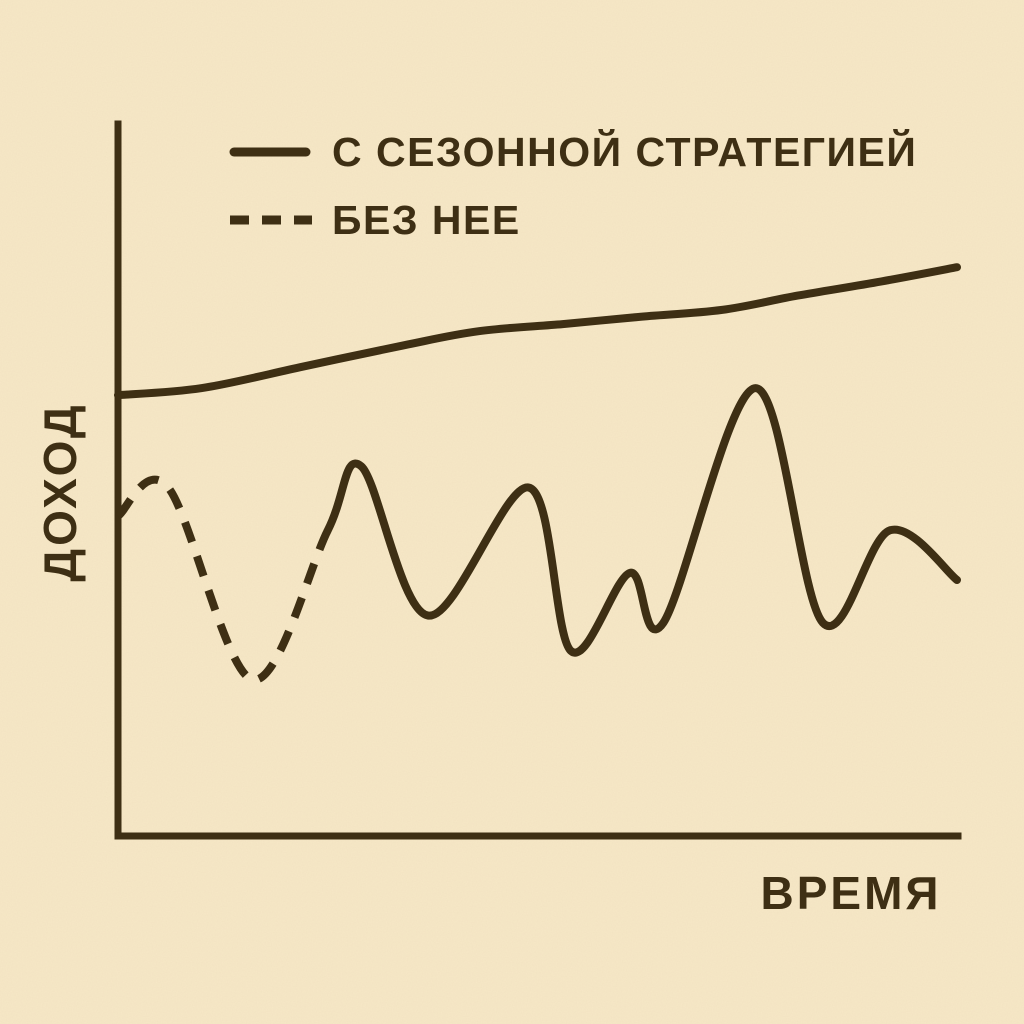 Image resolution: width=1024 pixels, height=1024 pixels. What do you see at coordinates (426, 219) in the screenshot?
I see `legend-label-without-strategy: БЕЗ НЕЕ` at bounding box center [426, 219].